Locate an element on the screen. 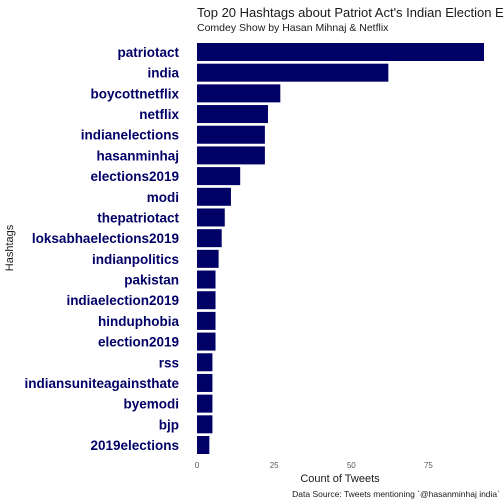 The width and height of the screenshot is (504, 504). bar-indianpolitics is located at coordinates (208, 258).